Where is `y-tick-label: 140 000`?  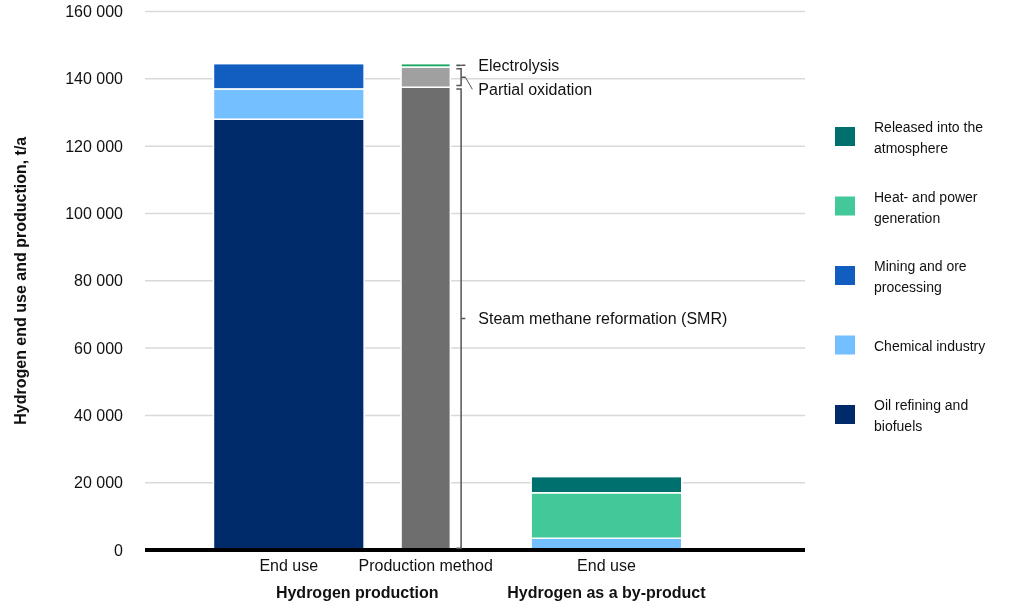
y-tick-label: 140 000 is located at coordinates (94, 79).